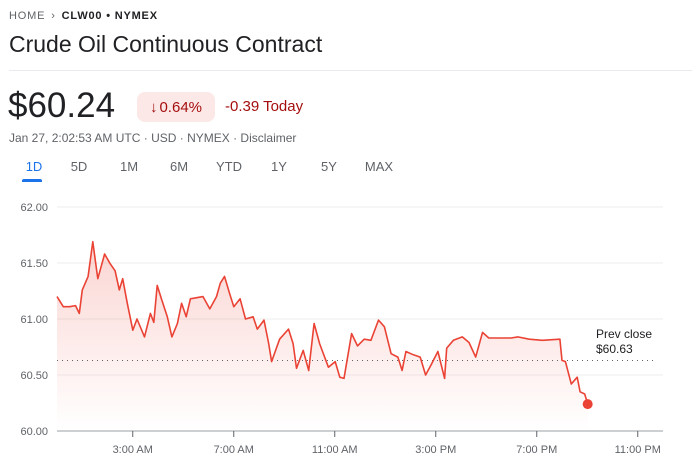 The image size is (692, 467). What do you see at coordinates (34, 170) in the screenshot?
I see `tab-1d: 1D` at bounding box center [34, 170].